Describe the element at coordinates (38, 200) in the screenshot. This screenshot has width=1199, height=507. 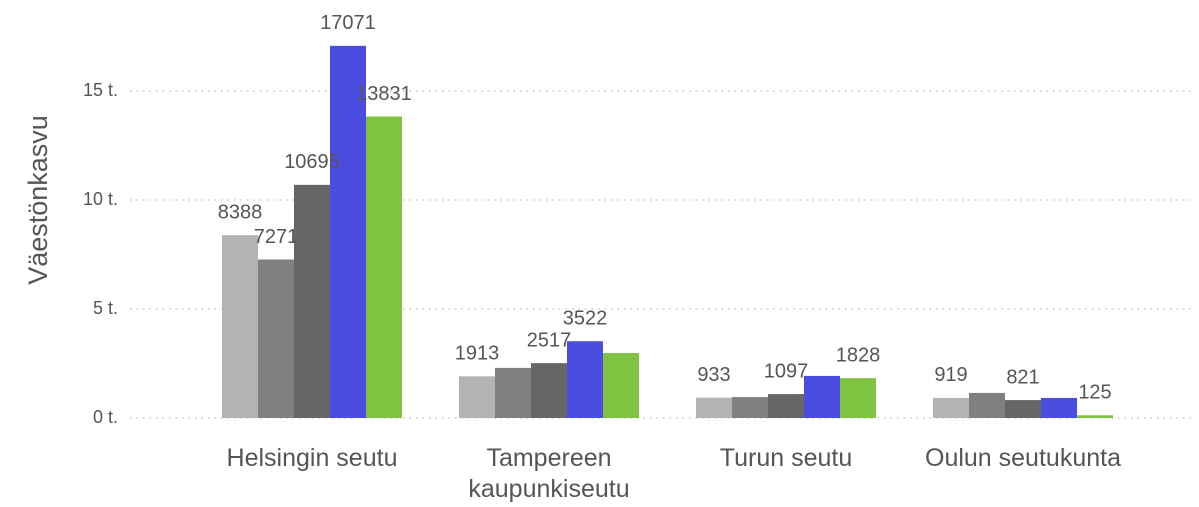
I see `y-axis-label: Väestönkasvu` at that location.